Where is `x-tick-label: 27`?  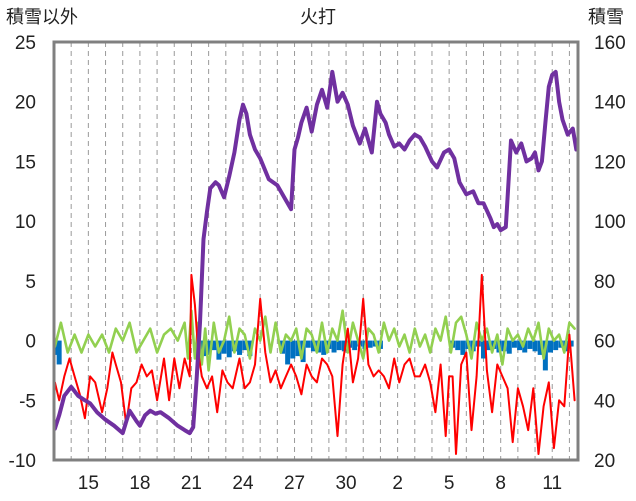
x-tick-label: 27 is located at coordinates (294, 483).